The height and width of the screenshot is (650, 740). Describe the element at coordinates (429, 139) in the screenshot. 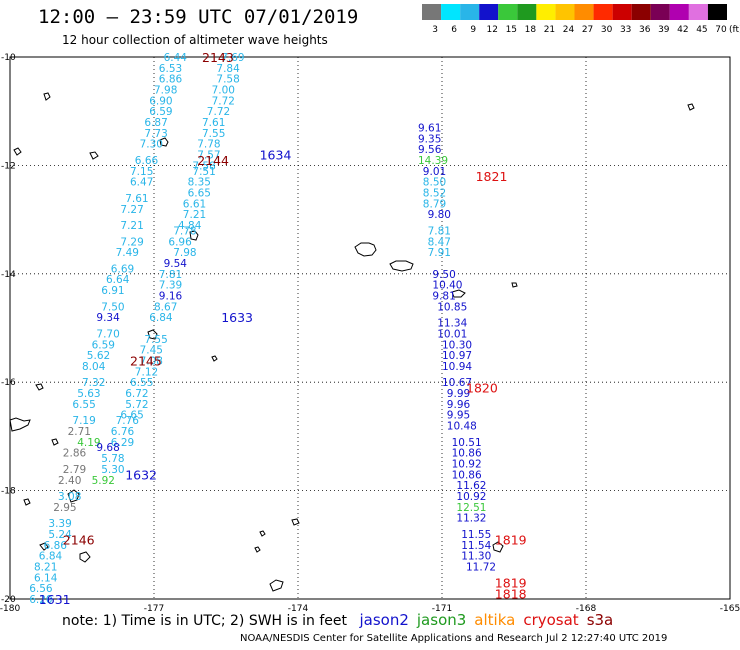

I see `wave-height-value: 9.35` at that location.